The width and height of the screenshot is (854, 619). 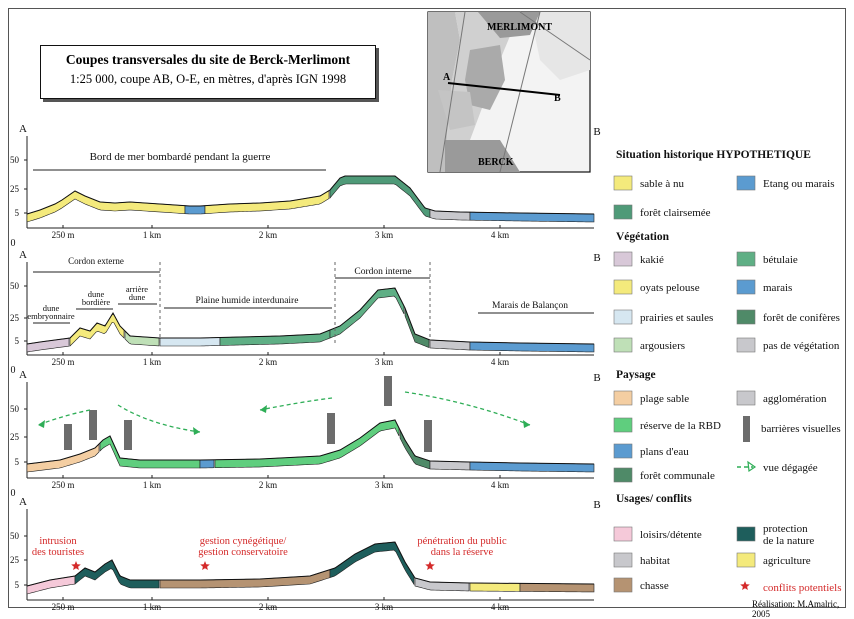 I want to click on annotation-label: bordière, so click(x=96, y=302).